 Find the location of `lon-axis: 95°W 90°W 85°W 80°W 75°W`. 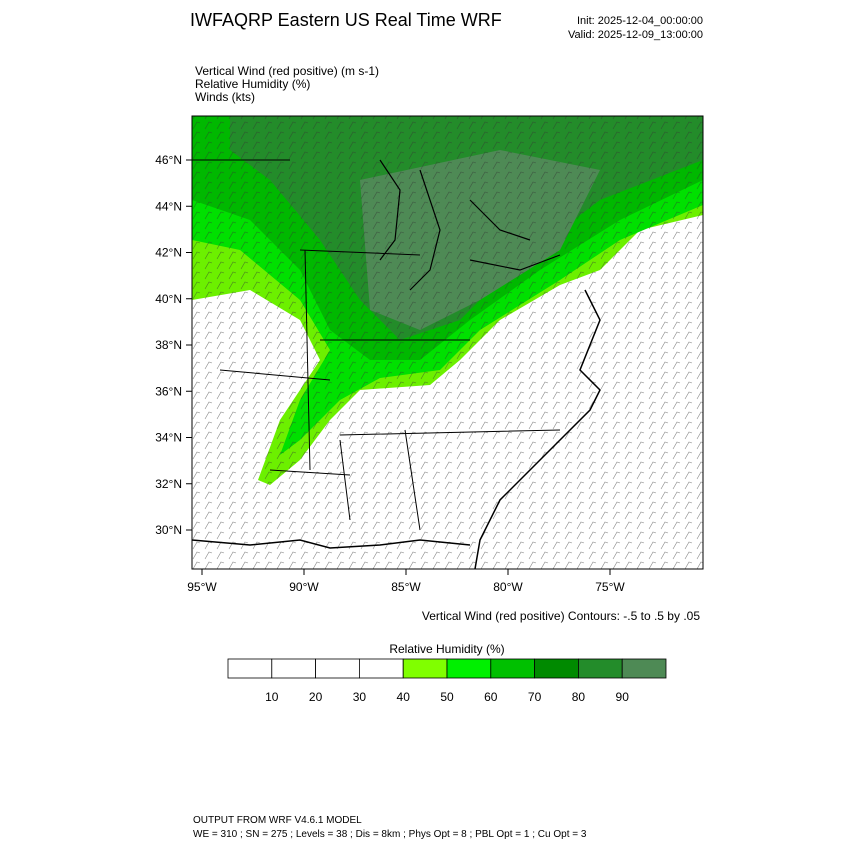

lon-axis: 95°W 90°W 85°W 80°W 75°W is located at coordinates (406, 581).